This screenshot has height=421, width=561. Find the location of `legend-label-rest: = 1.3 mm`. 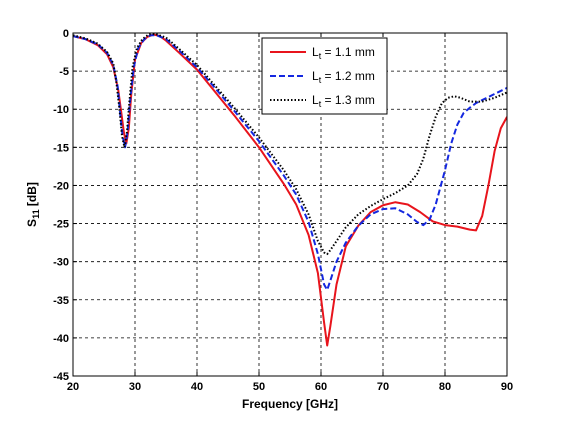

legend-label-rest: = 1.3 mm is located at coordinates (348, 100).